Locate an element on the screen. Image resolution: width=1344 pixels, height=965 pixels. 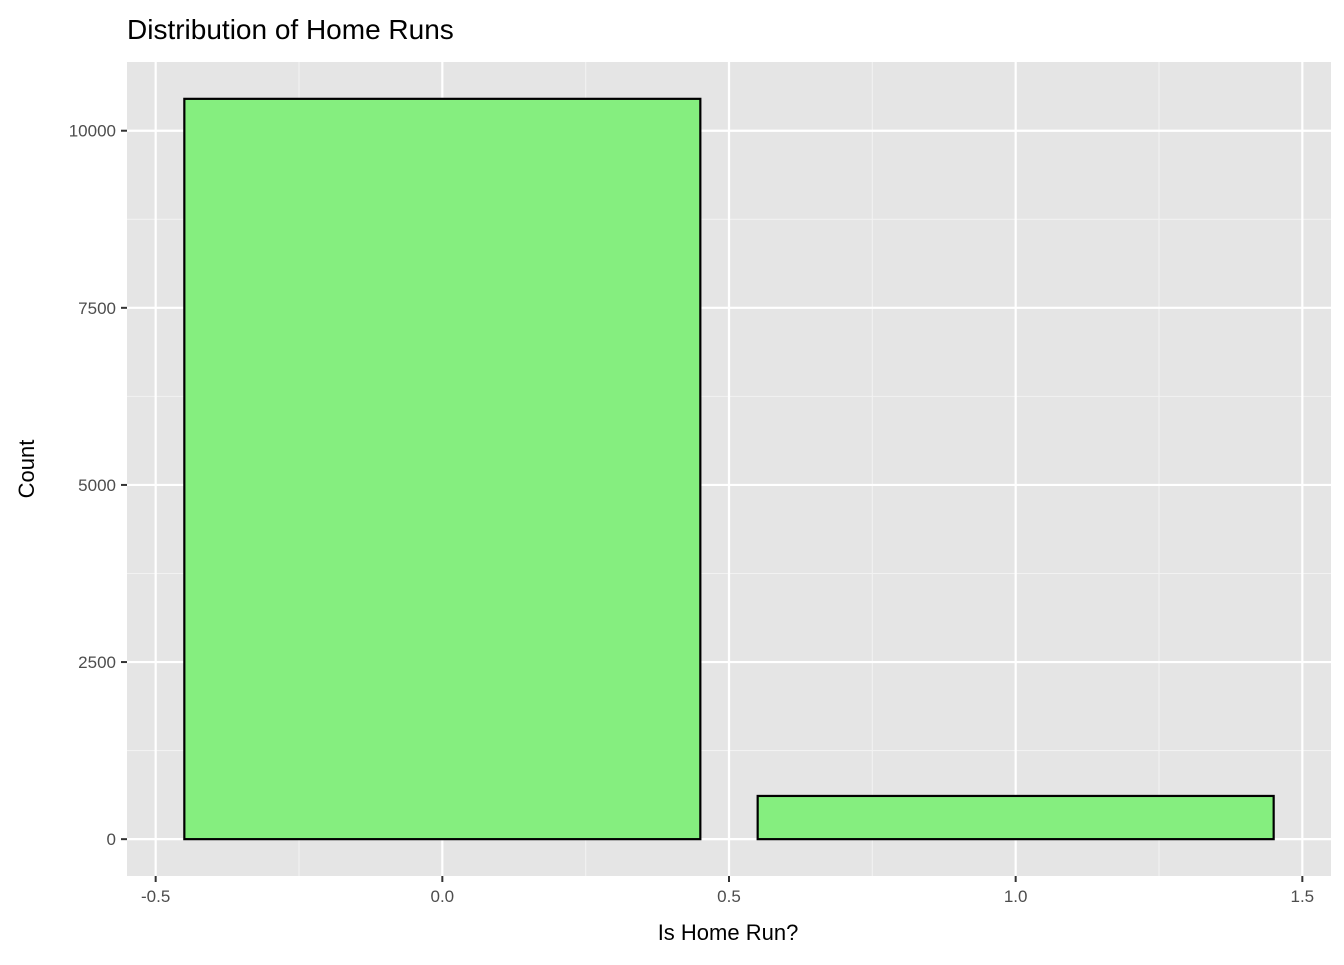
y-tick-label: 2500 is located at coordinates (97, 662).